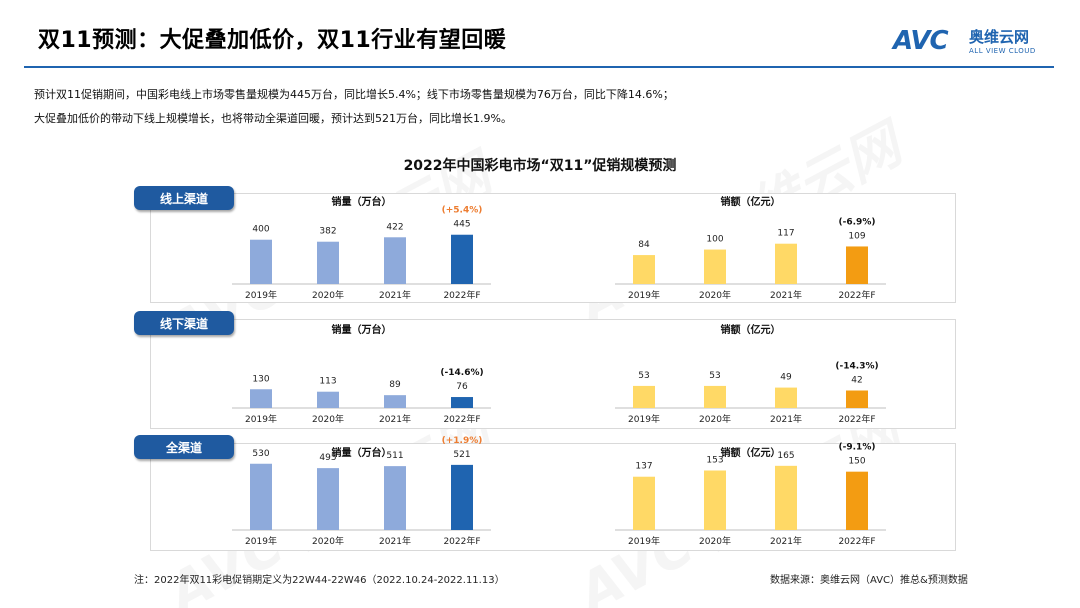 The width and height of the screenshot is (1080, 608). What do you see at coordinates (643, 467) in the screenshot?
I see `bar-value-label: 137` at bounding box center [643, 467].